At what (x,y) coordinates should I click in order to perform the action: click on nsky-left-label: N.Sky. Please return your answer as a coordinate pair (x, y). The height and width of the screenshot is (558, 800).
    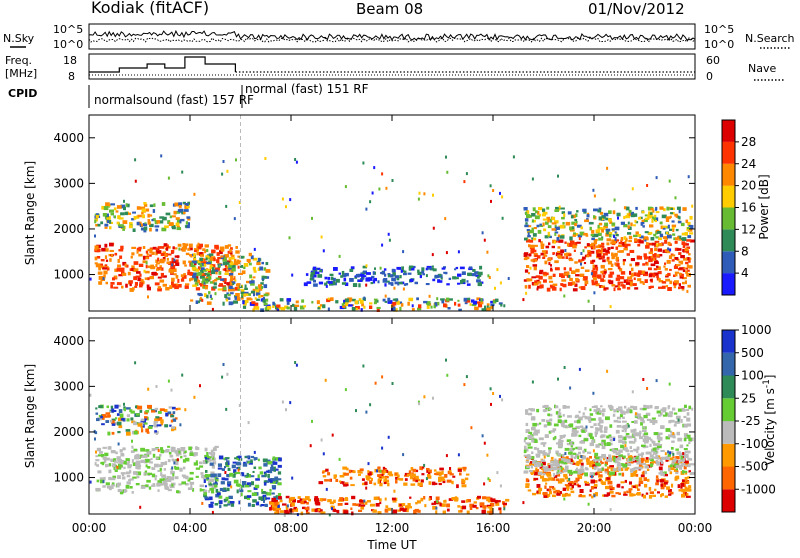
    Looking at the image, I should click on (19, 38).